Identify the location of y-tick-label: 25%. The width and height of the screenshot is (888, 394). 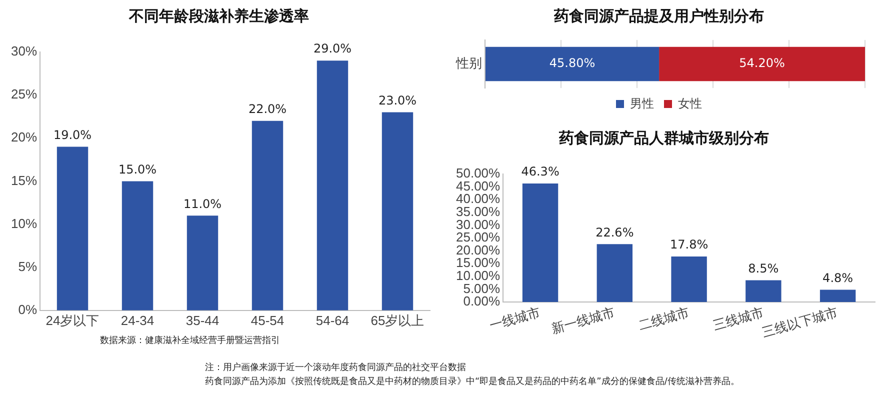
(24, 94).